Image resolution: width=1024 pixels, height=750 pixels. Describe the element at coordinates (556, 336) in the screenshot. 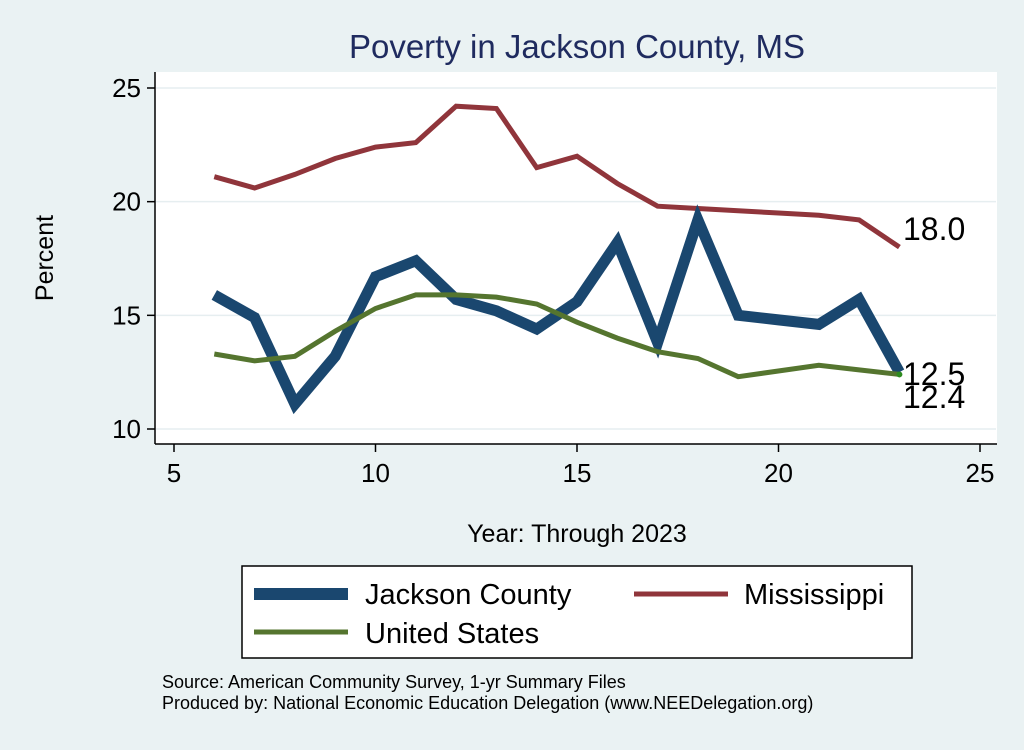

I see `series-line-united-states` at that location.